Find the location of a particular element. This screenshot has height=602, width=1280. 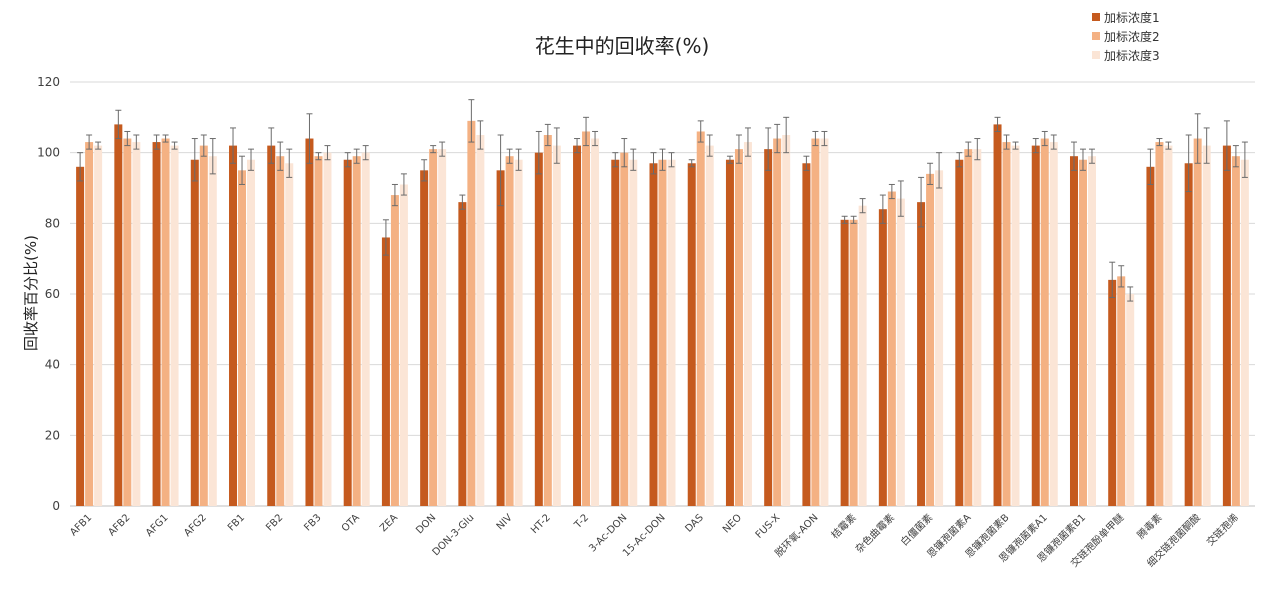

legend-swatch is located at coordinates (1096, 36).